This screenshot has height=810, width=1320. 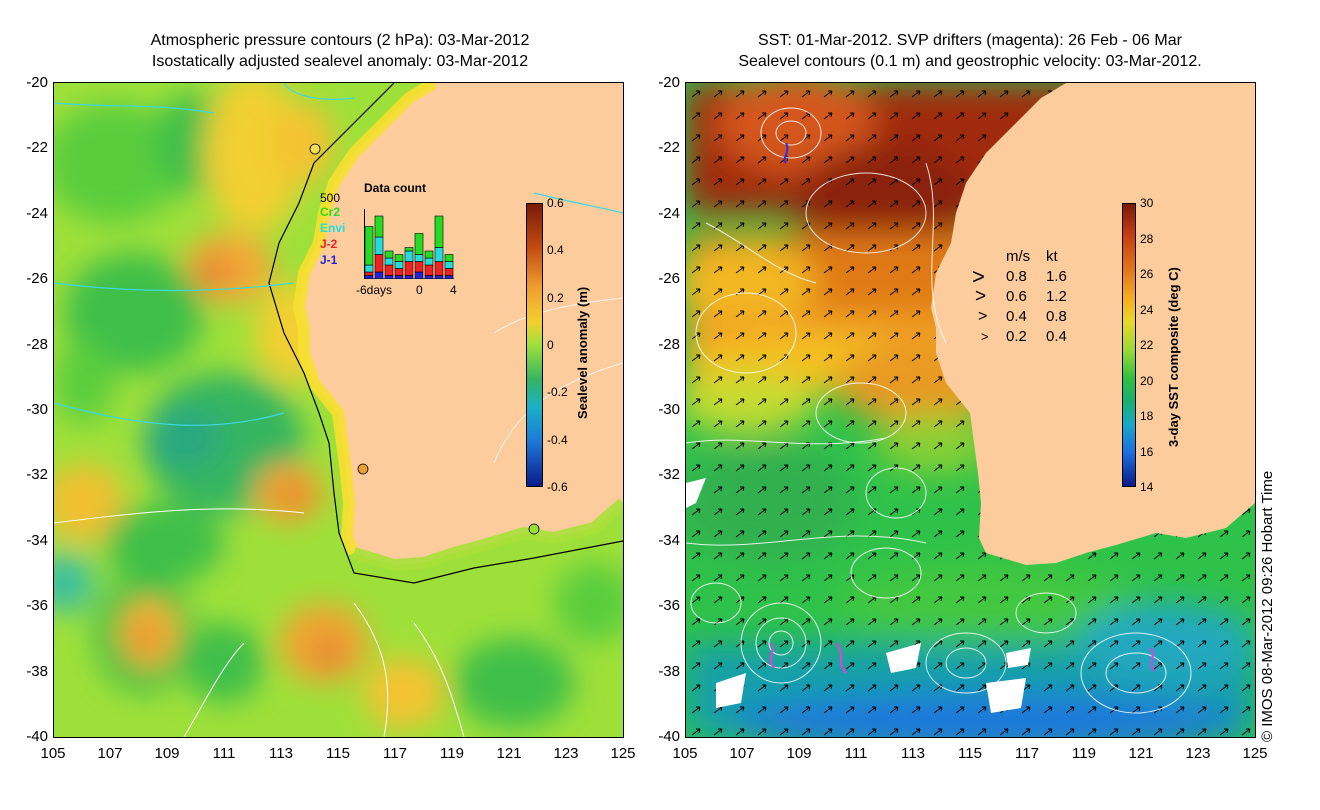 I want to click on sst-colorbar, so click(x=1129, y=345).